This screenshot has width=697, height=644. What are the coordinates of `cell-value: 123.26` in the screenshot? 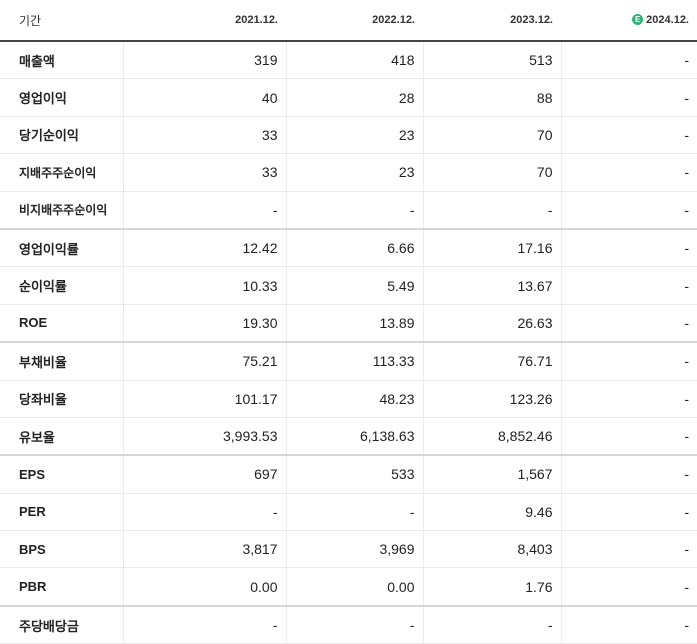 It's located at (491, 399).